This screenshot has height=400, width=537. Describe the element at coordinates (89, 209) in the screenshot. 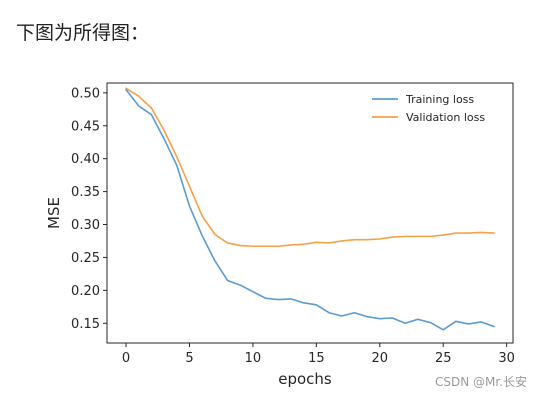

I see `y-ticks: 0.15 0.20 0.25 0.30 0.35 0.40 0.45 0.50` at that location.